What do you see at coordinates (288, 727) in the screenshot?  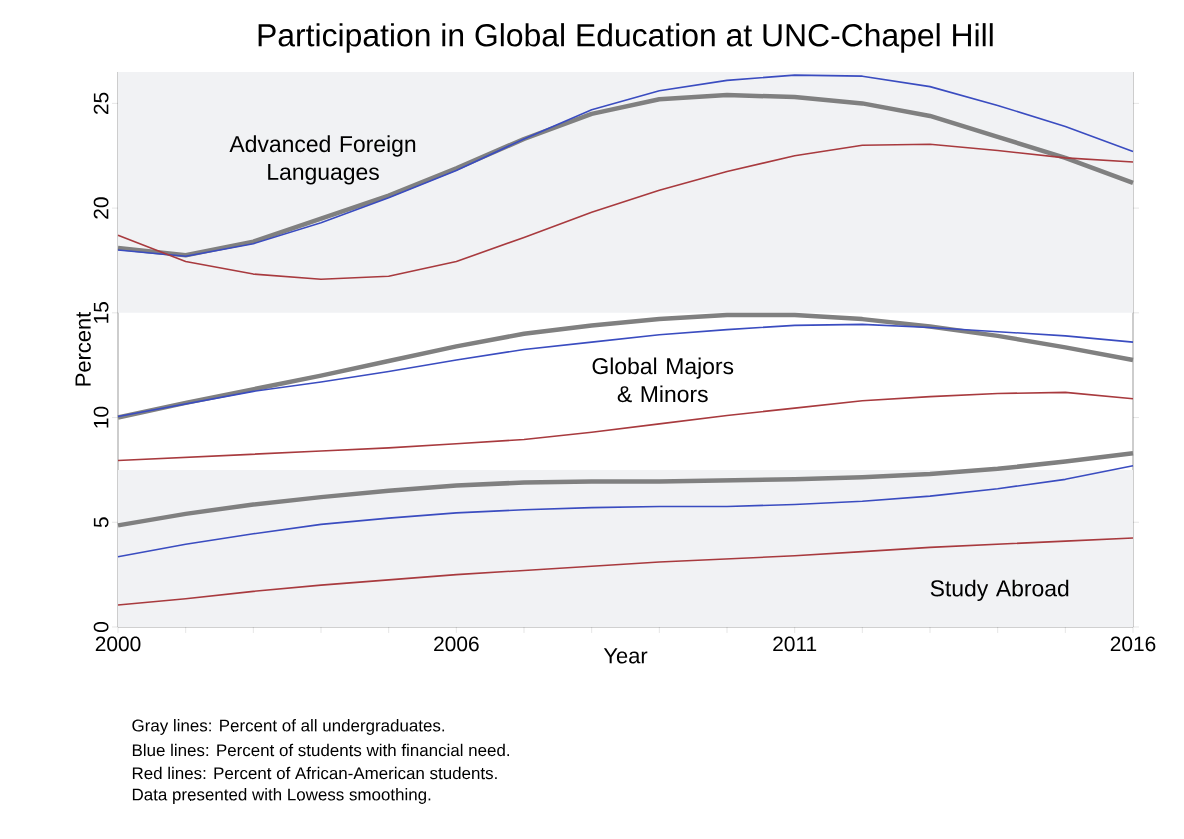 I see `text: Gray lines: Percent of all undergraduates.` at bounding box center [288, 727].